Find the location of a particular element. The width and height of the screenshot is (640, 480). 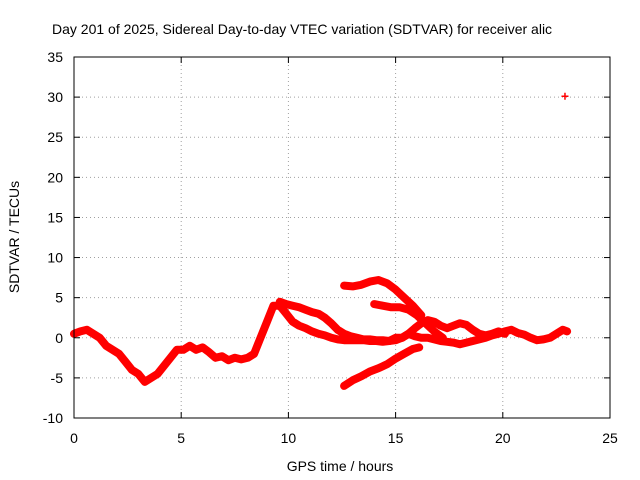

x-tick-label: 5 is located at coordinates (181, 438).